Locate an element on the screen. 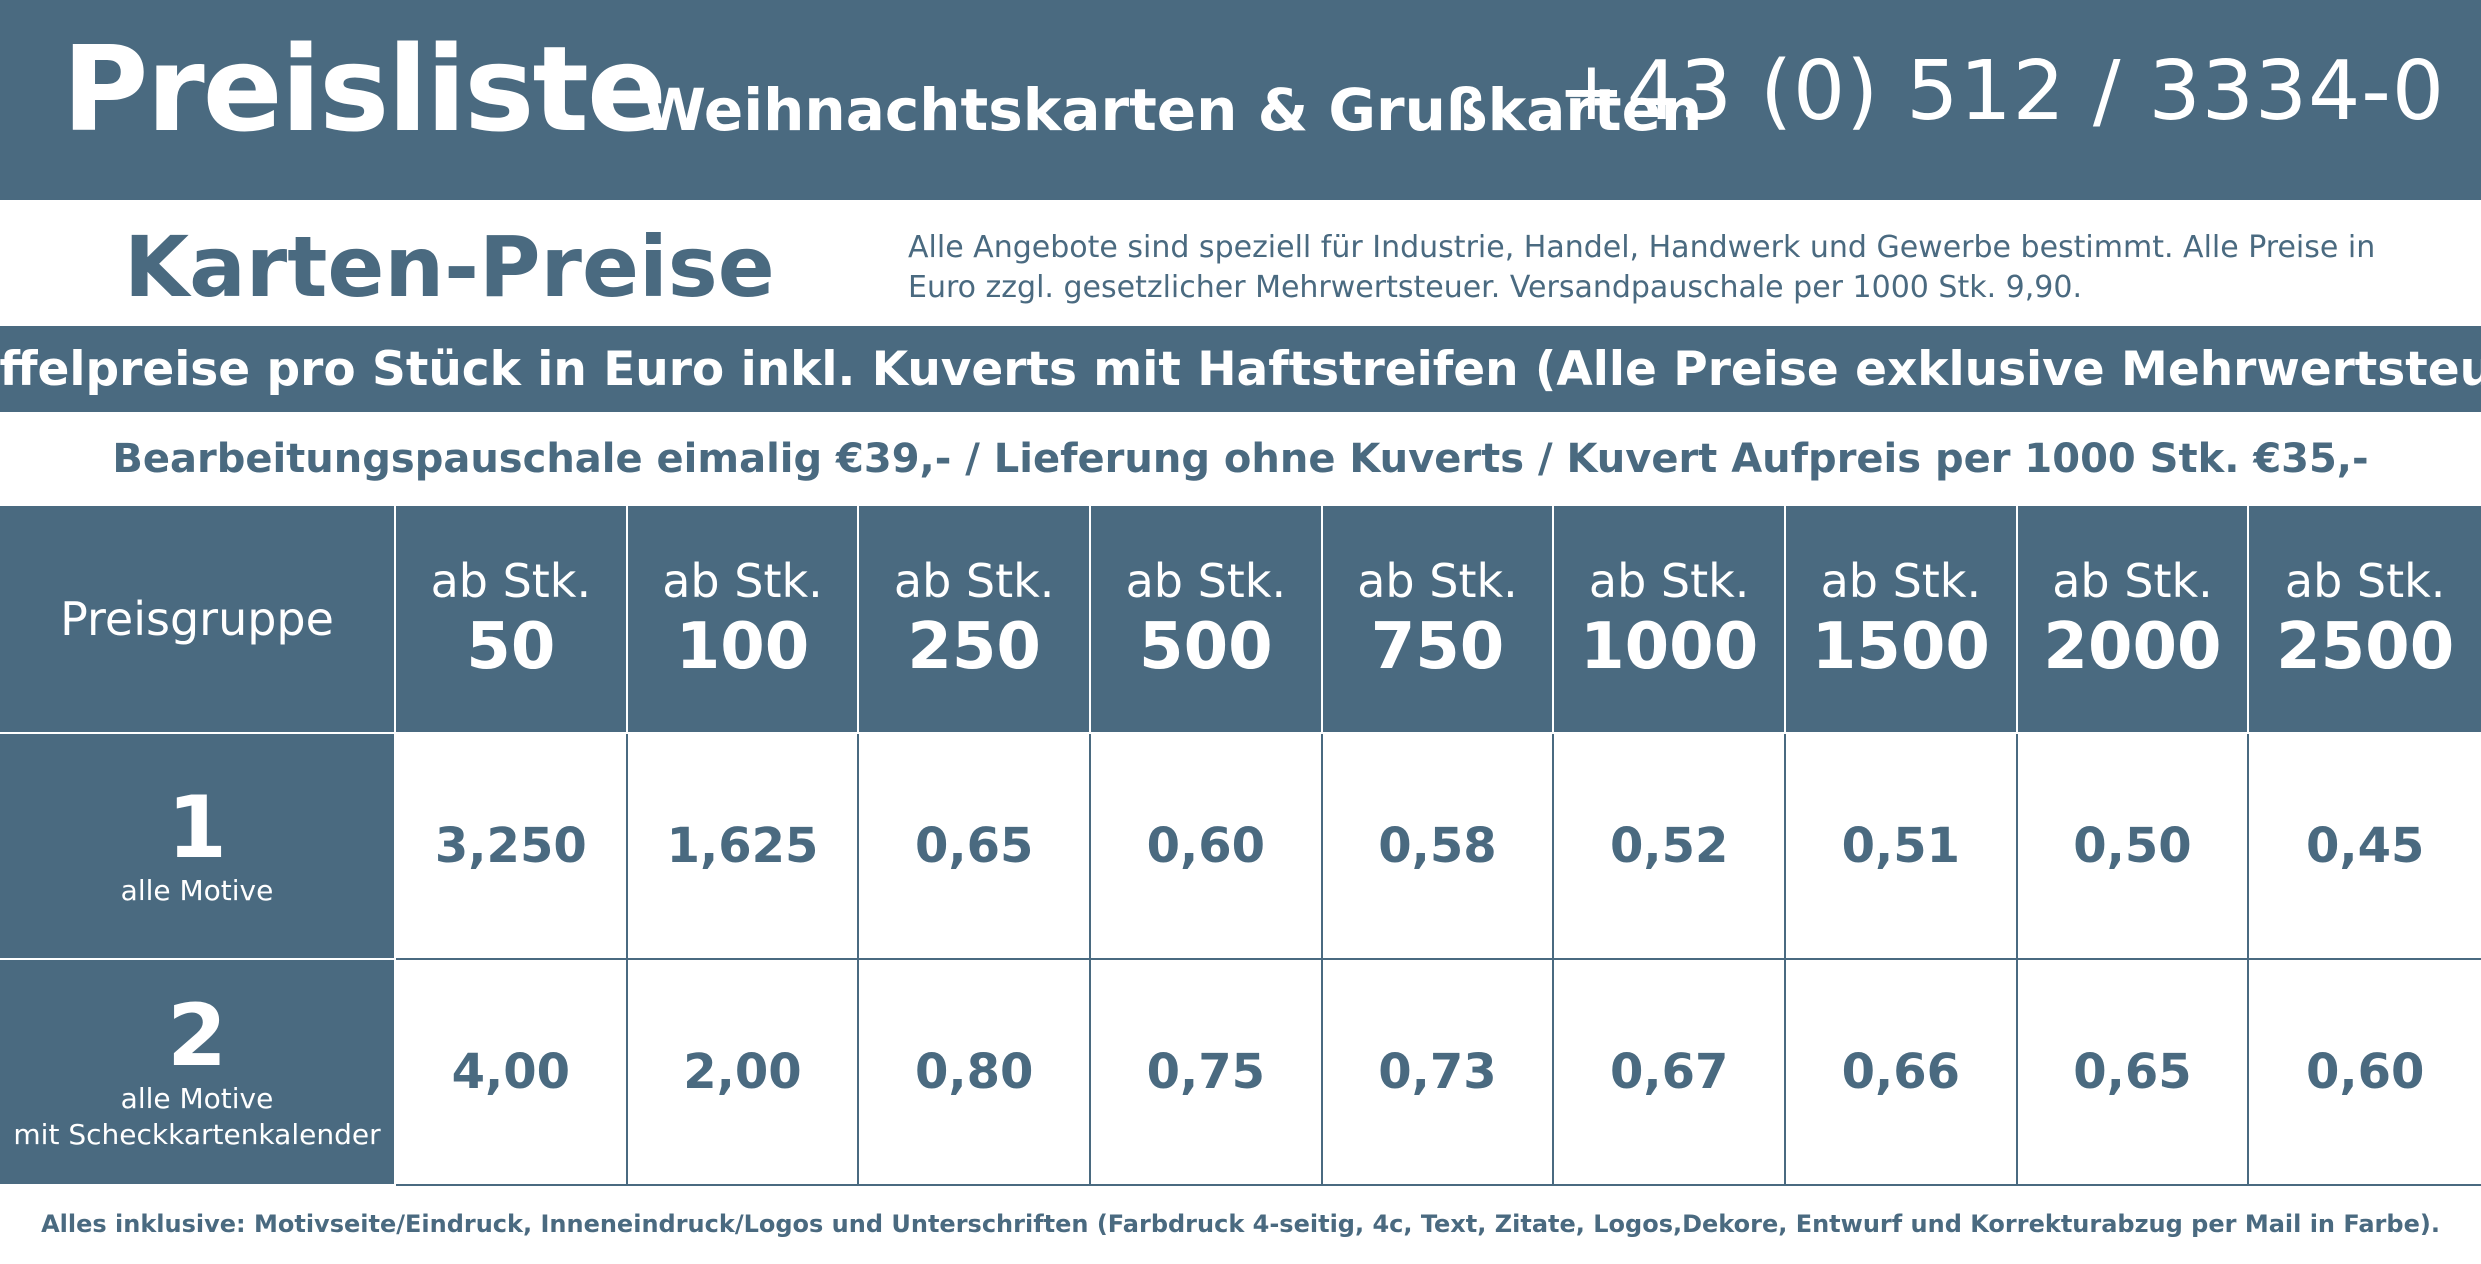  preisgruppe-header: Preisgruppe is located at coordinates (198, 620).